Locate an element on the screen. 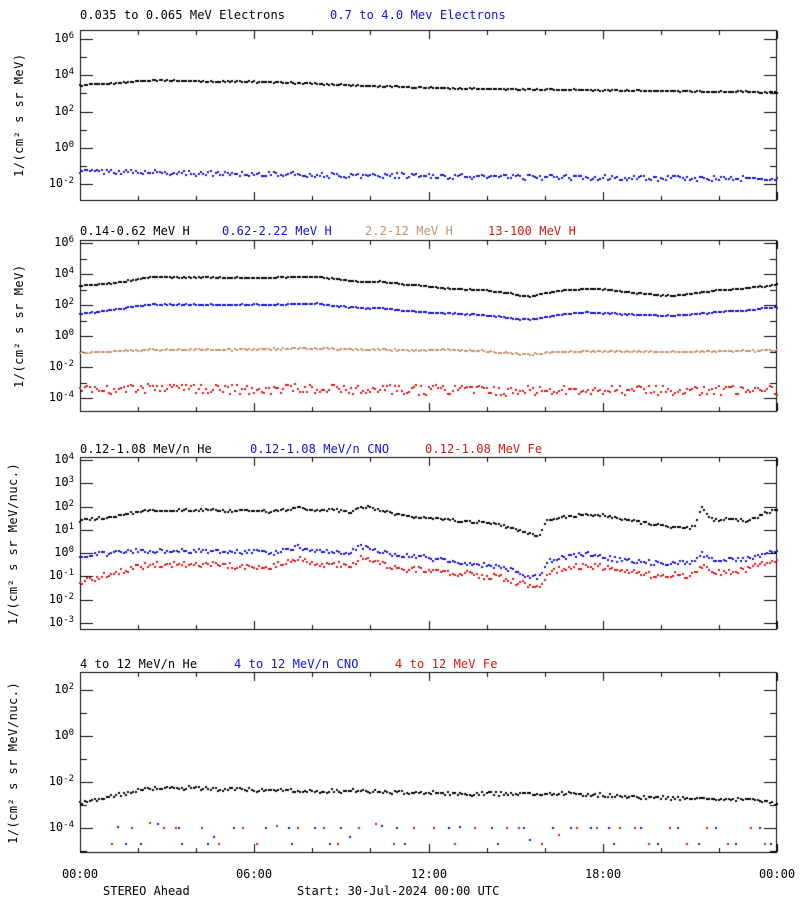 The height and width of the screenshot is (900, 800). y-tick-label: 103 is located at coordinates (64, 482).